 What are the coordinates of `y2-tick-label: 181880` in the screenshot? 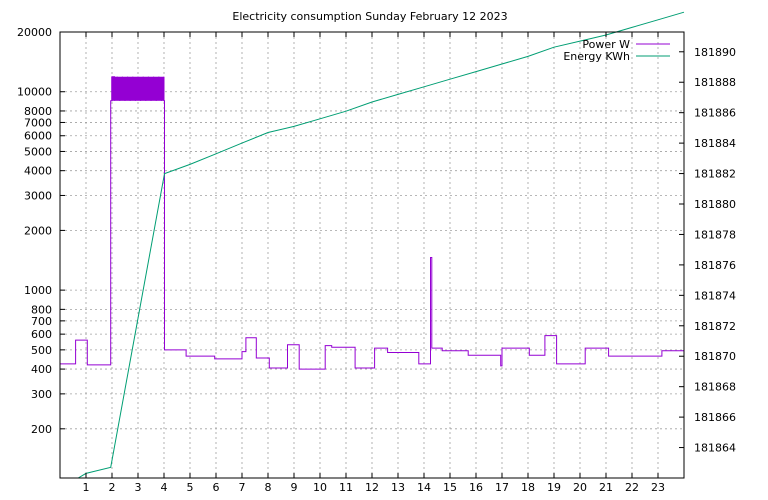 It's located at (715, 204).